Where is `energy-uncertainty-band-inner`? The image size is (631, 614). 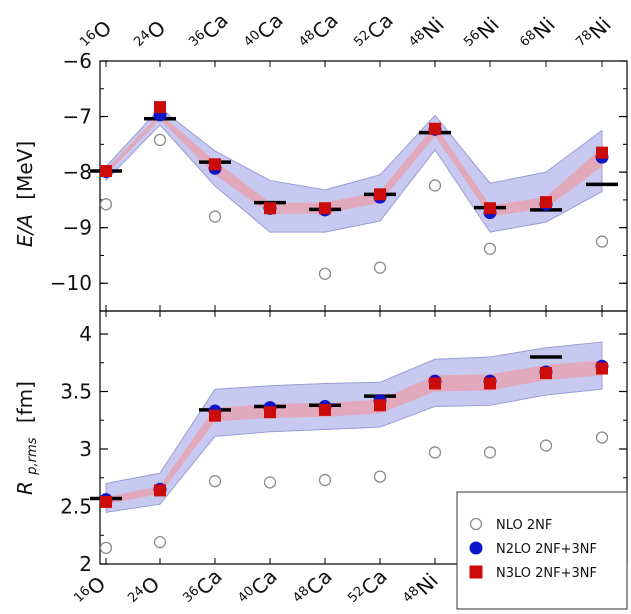
energy-uncertainty-band-inner is located at coordinates (354, 165).